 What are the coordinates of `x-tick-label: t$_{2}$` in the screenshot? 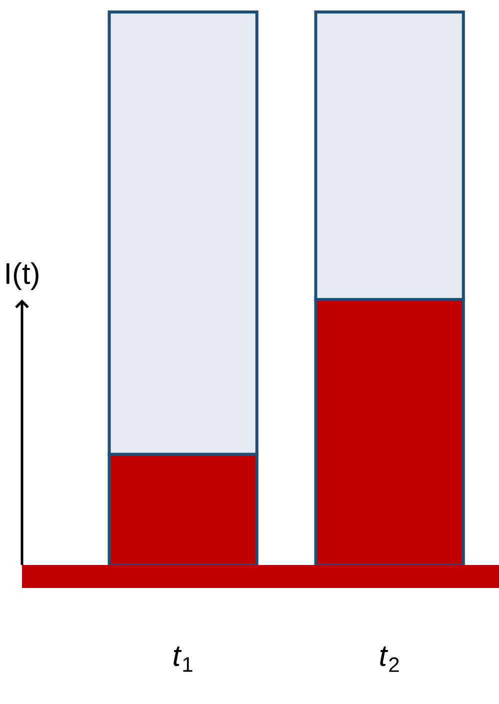 It's located at (389, 659).